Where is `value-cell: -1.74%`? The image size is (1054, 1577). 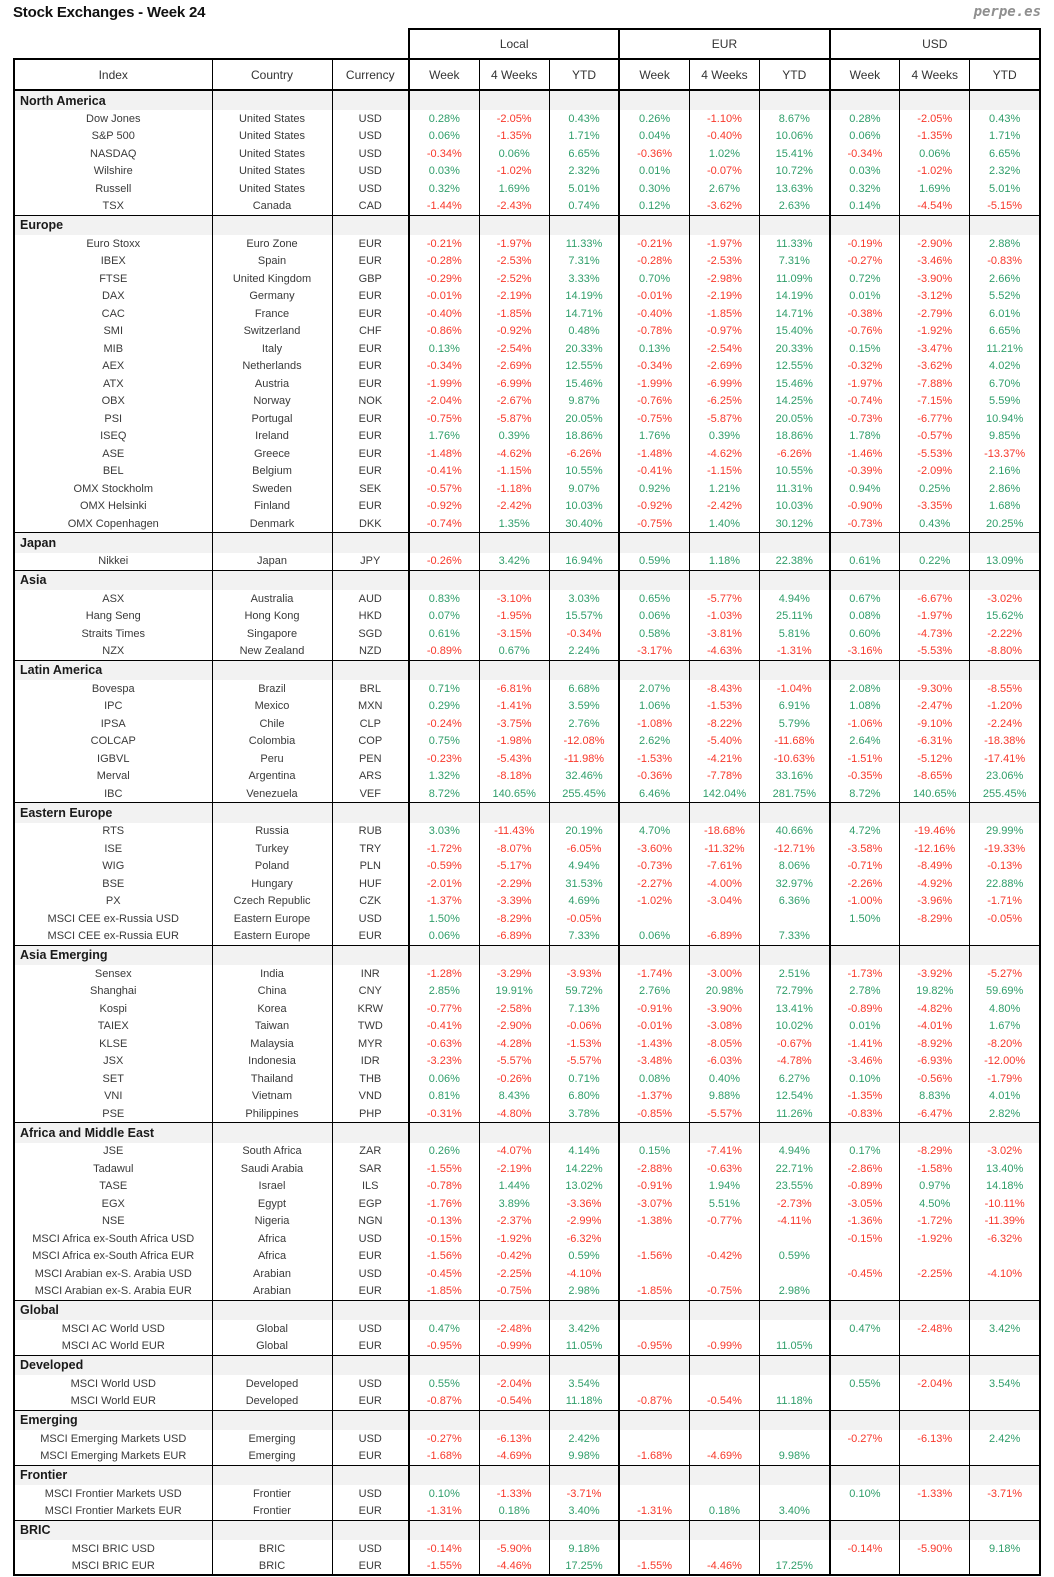 value-cell: -1.74% is located at coordinates (654, 974).